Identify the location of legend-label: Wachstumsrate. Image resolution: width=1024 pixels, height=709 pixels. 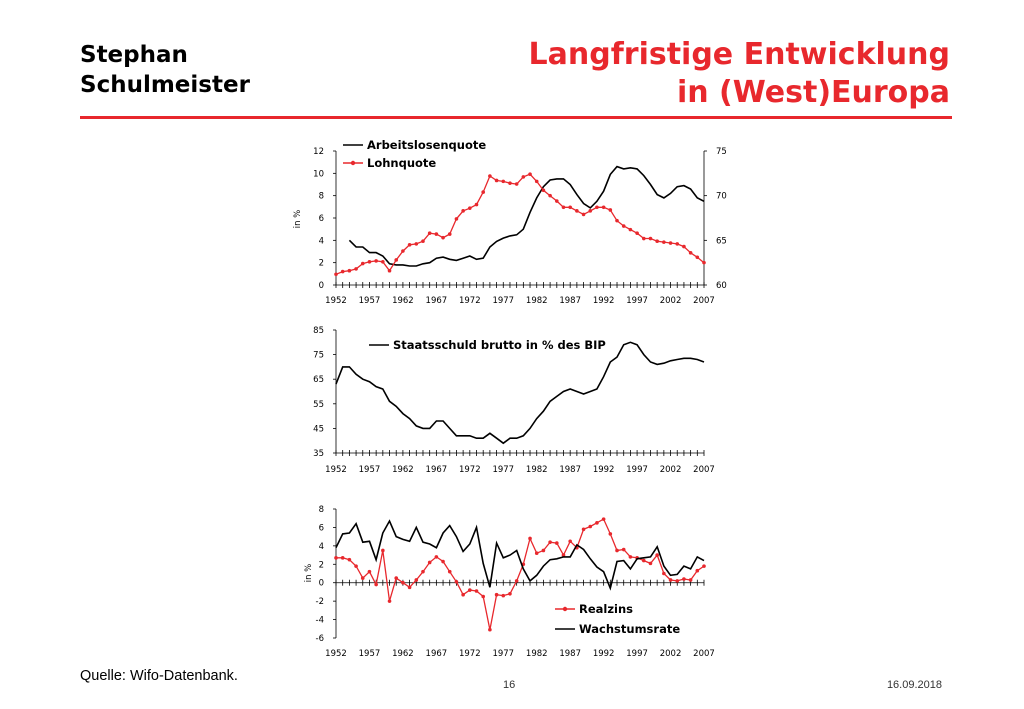
(629, 629).